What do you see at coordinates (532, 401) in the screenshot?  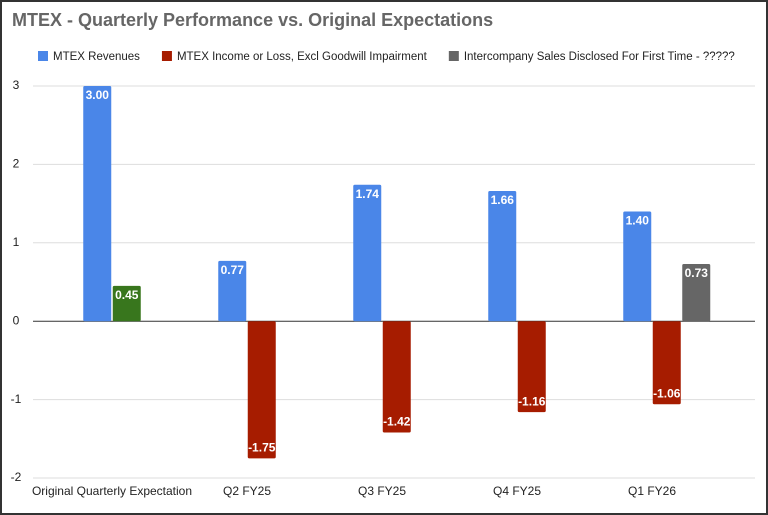 I see `value-label: -1.16` at bounding box center [532, 401].